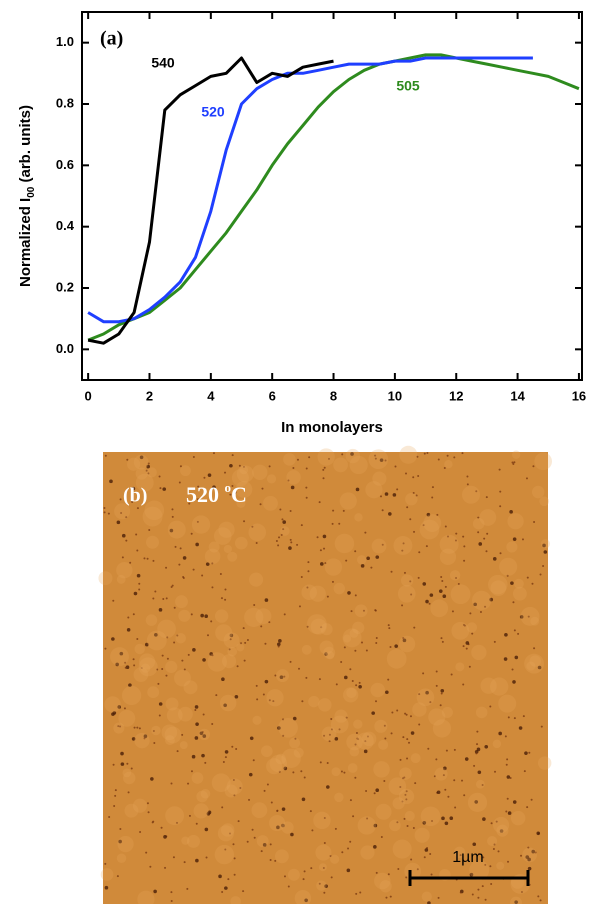 The image size is (595, 904). I want to click on x-tick-label: 10, so click(395, 395).